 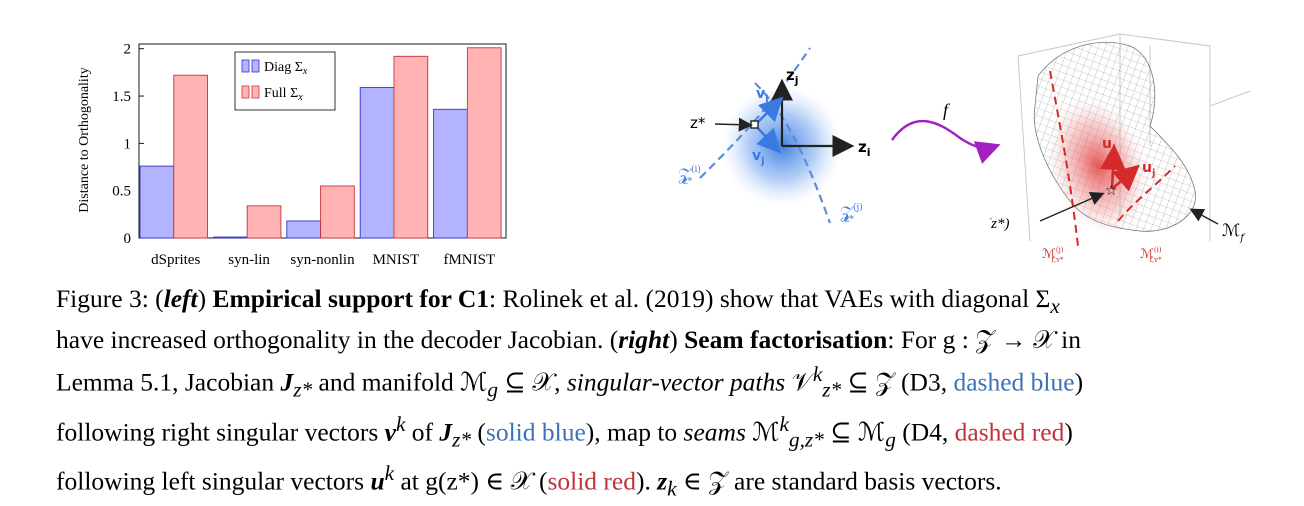 I want to click on label-seam-j: ℳ(j) f,v*, so click(x=1053, y=255).